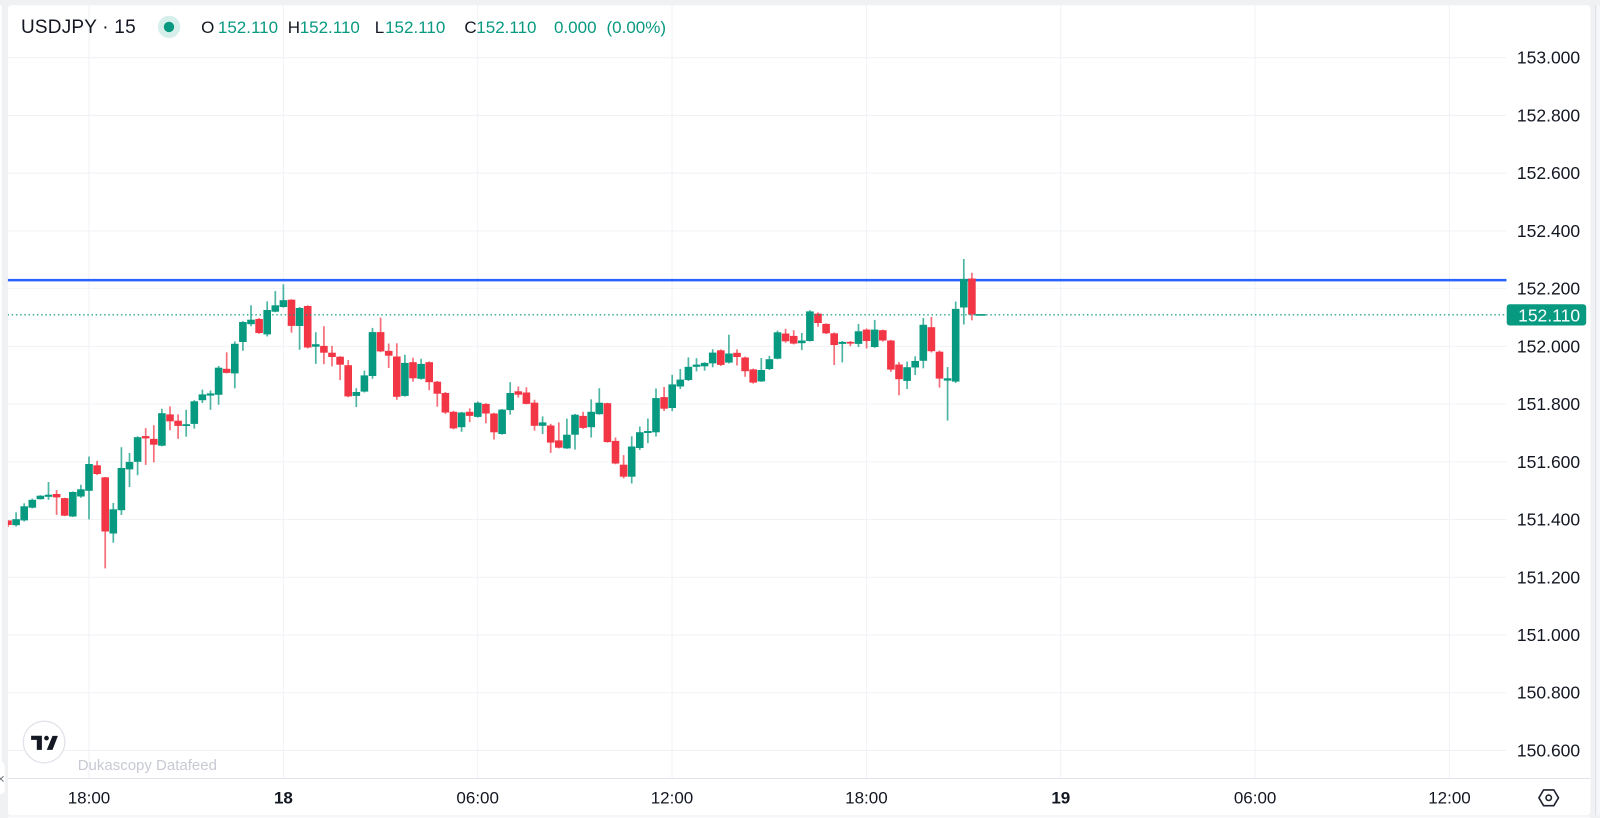 The height and width of the screenshot is (818, 1600). Describe the element at coordinates (1549, 577) in the screenshot. I see `svg-text: 151.200` at that location.